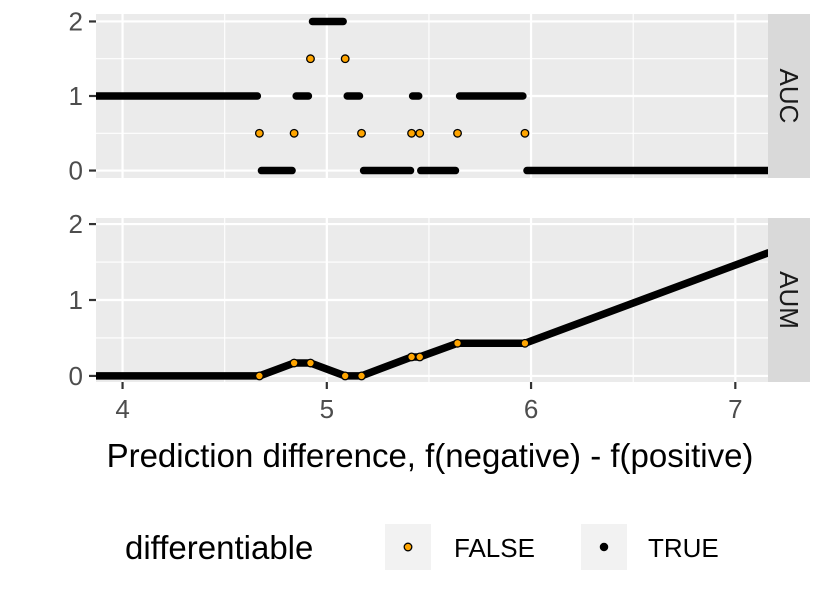 This screenshot has width=840, height=600. Describe the element at coordinates (683, 548) in the screenshot. I see `legend-label-true: TRUE` at that location.